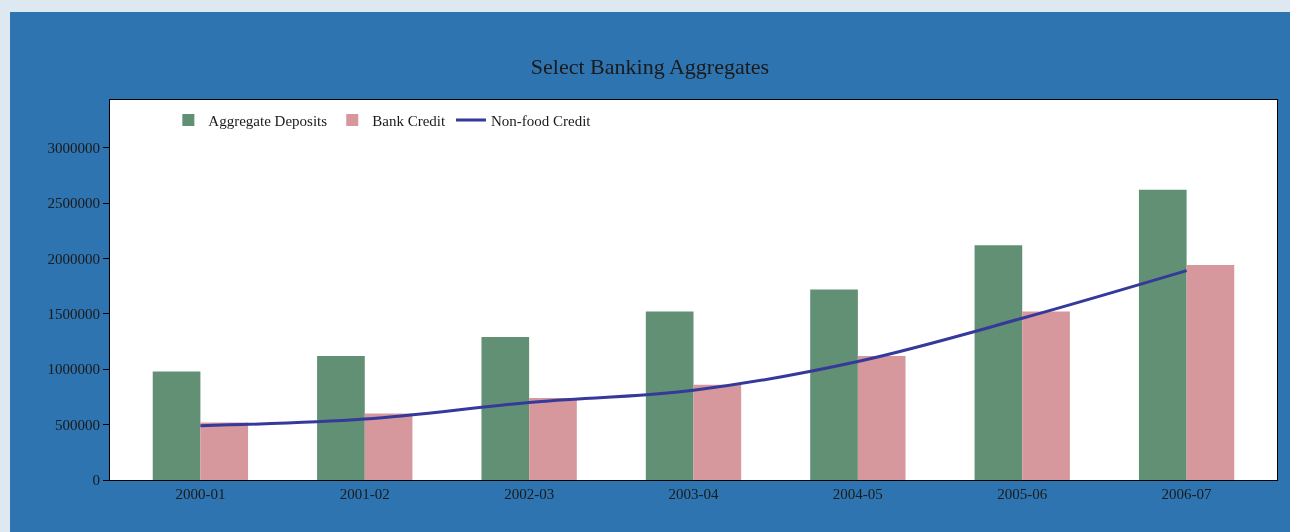 Image resolution: width=1290 pixels, height=532 pixels. Describe the element at coordinates (409, 120) in the screenshot. I see `legend-label: Bank Credit` at that location.